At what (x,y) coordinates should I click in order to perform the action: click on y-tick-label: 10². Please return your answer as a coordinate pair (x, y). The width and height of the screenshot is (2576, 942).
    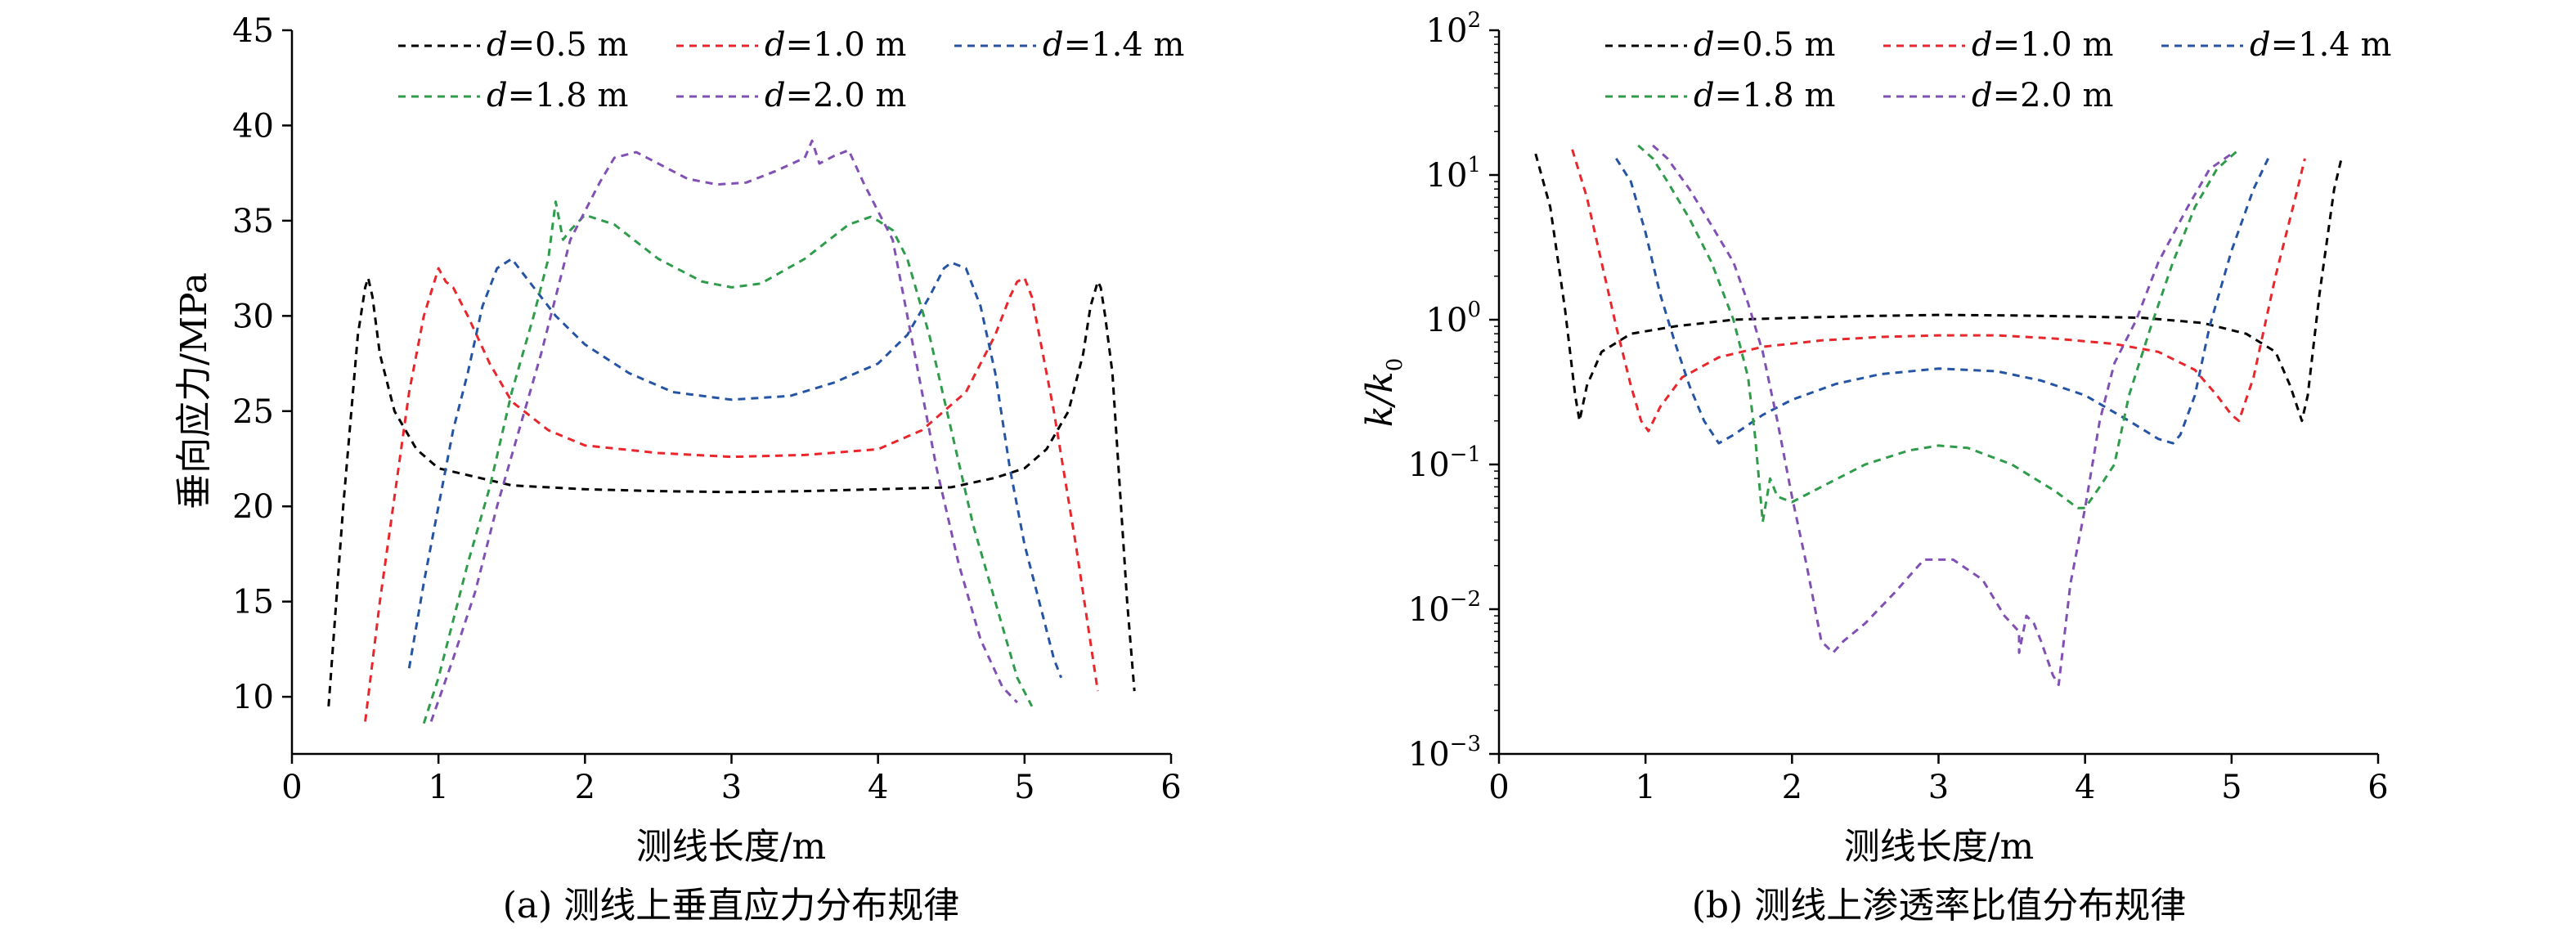
    Looking at the image, I should click on (1453, 29).